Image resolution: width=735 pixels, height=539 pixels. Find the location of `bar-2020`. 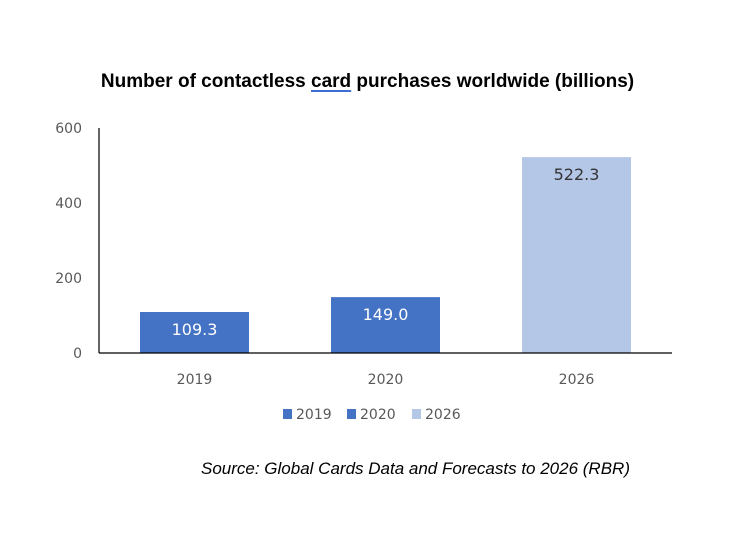

bar-2020 is located at coordinates (385, 325).